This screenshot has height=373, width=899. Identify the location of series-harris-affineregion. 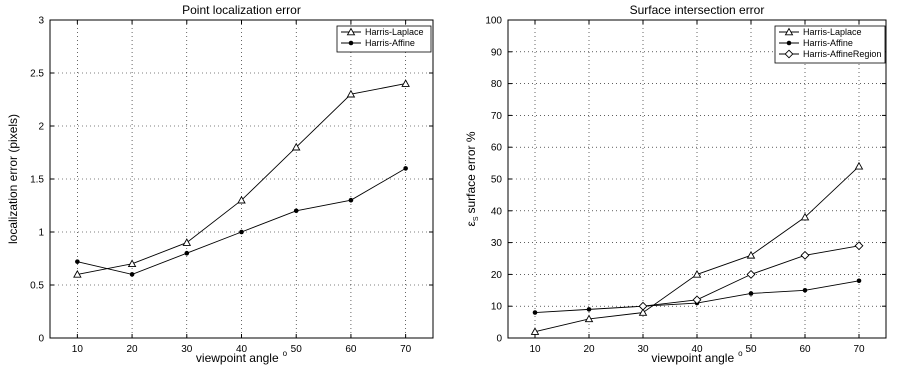
(751, 276).